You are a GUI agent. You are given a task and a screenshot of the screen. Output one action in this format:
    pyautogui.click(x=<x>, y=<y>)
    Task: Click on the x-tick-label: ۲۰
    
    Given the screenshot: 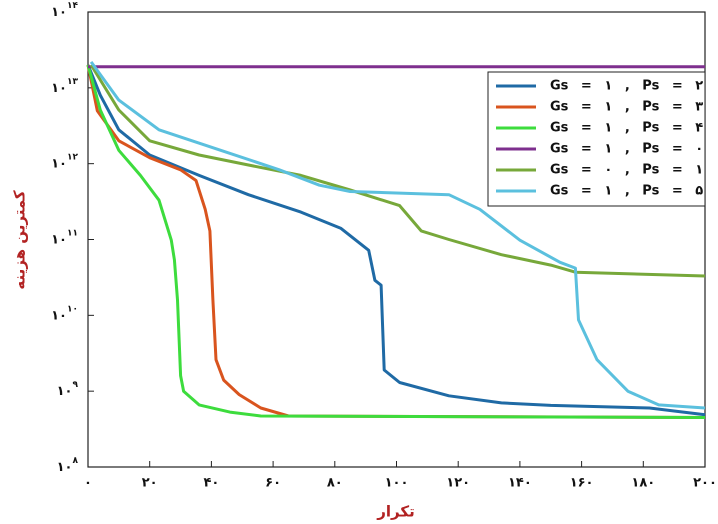 What is the action you would take?
    pyautogui.click(x=150, y=483)
    